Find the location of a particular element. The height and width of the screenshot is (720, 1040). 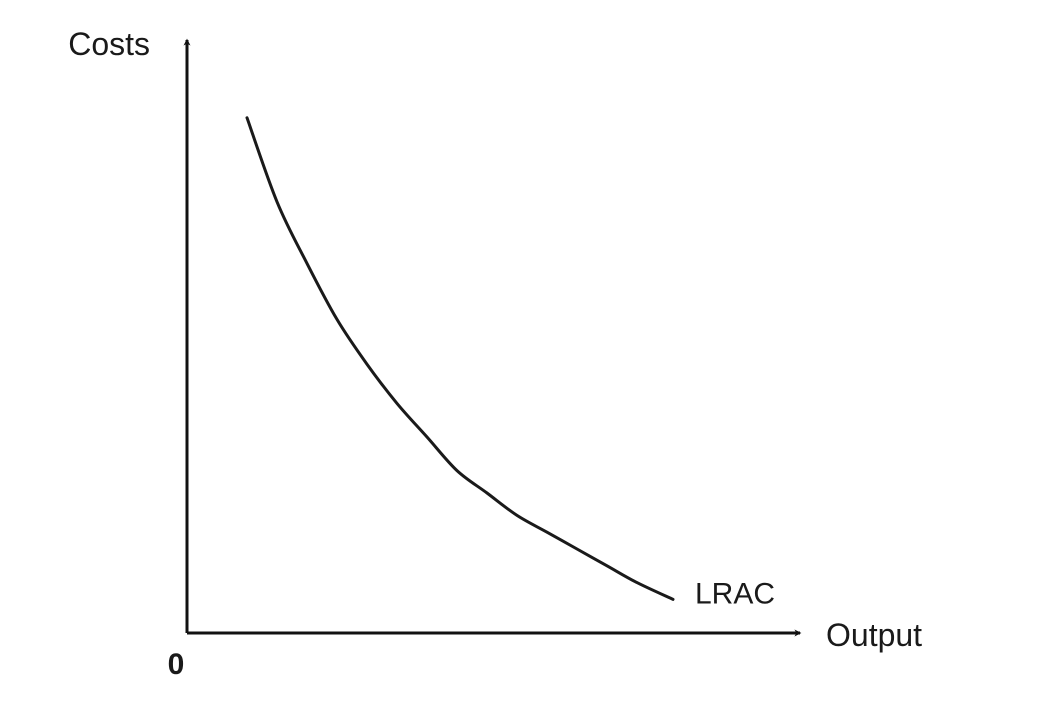

y-axis-label: Costs is located at coordinates (109, 44).